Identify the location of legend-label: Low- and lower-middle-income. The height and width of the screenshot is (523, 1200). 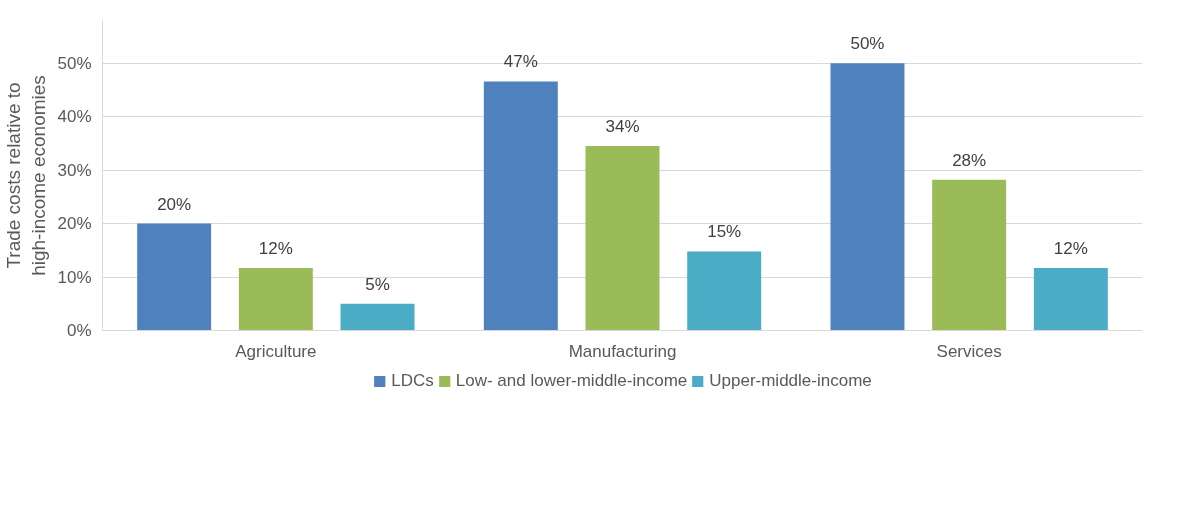
(571, 381).